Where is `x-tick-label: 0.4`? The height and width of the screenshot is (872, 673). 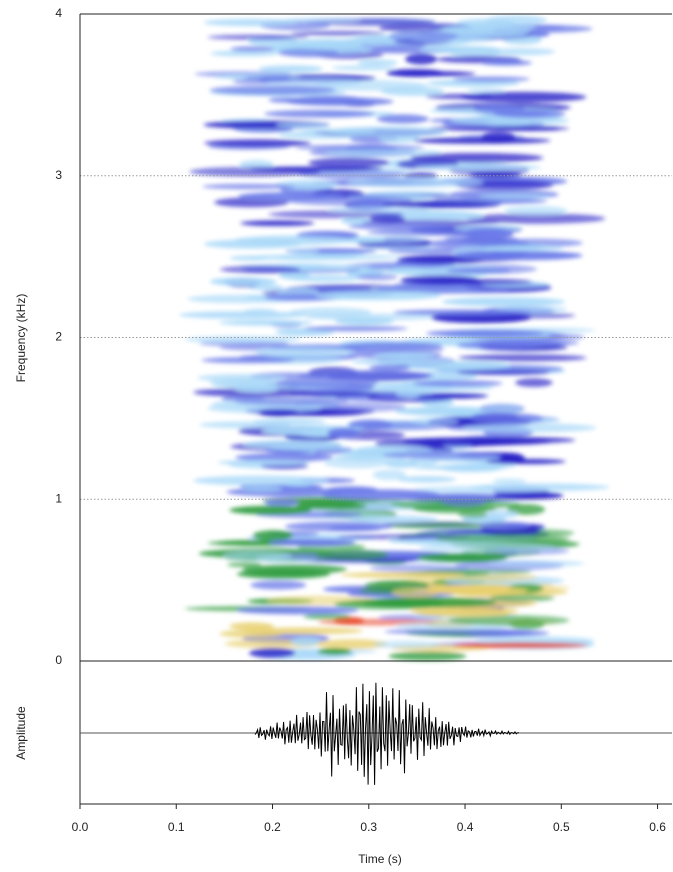
x-tick-label: 0.4 is located at coordinates (465, 827).